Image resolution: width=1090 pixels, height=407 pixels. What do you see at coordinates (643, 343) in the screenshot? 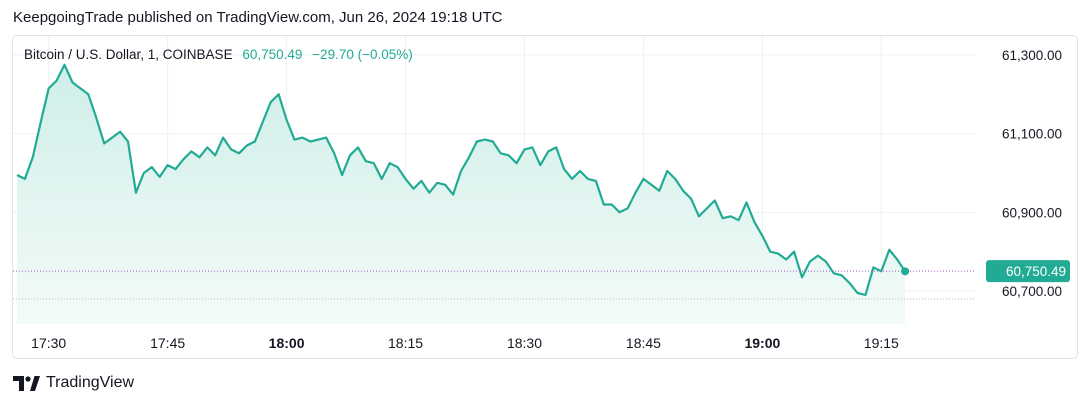
I see `x-tick-label: 18:45` at bounding box center [643, 343].